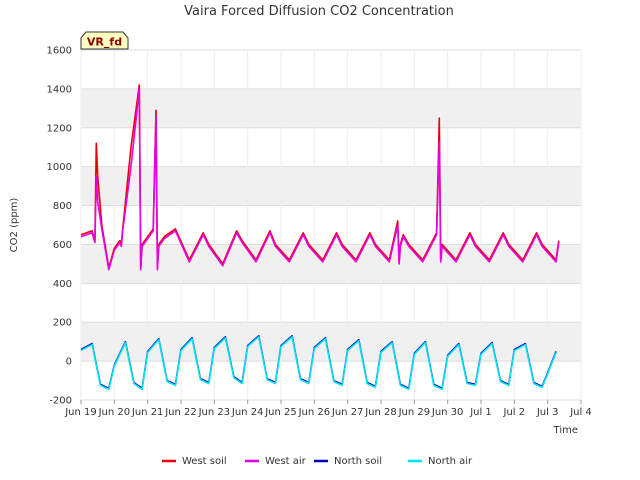 The width and height of the screenshot is (640, 480). I want to click on x-tick-label: Jun 29, so click(414, 412).